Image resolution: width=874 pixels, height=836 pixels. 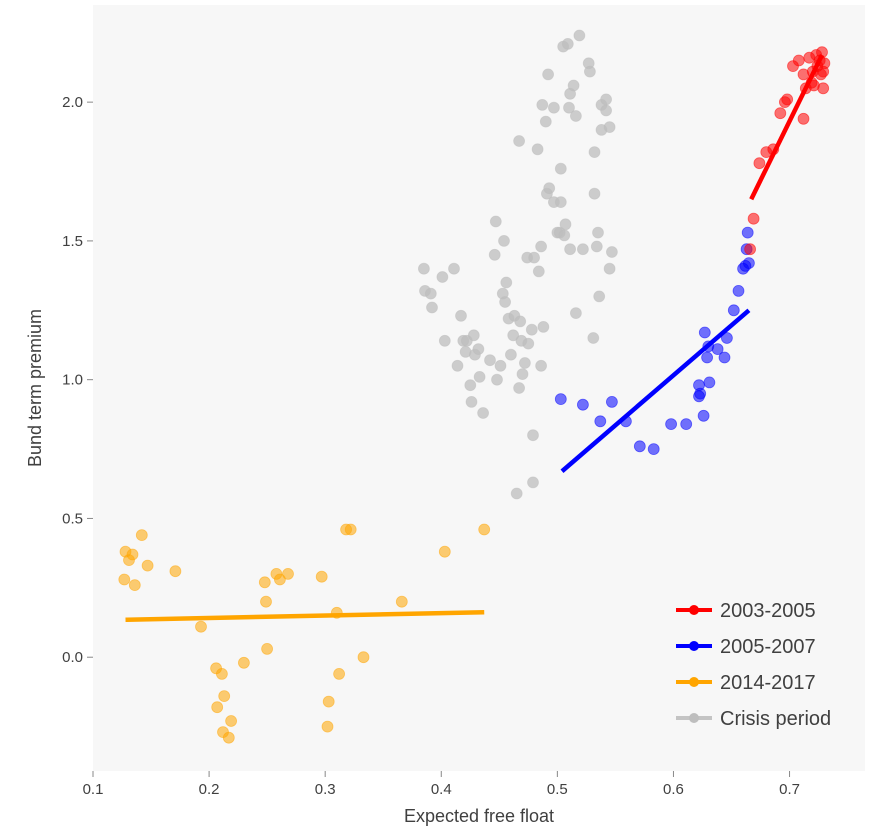 I want to click on x-tick-label: 0.6, so click(x=673, y=789).